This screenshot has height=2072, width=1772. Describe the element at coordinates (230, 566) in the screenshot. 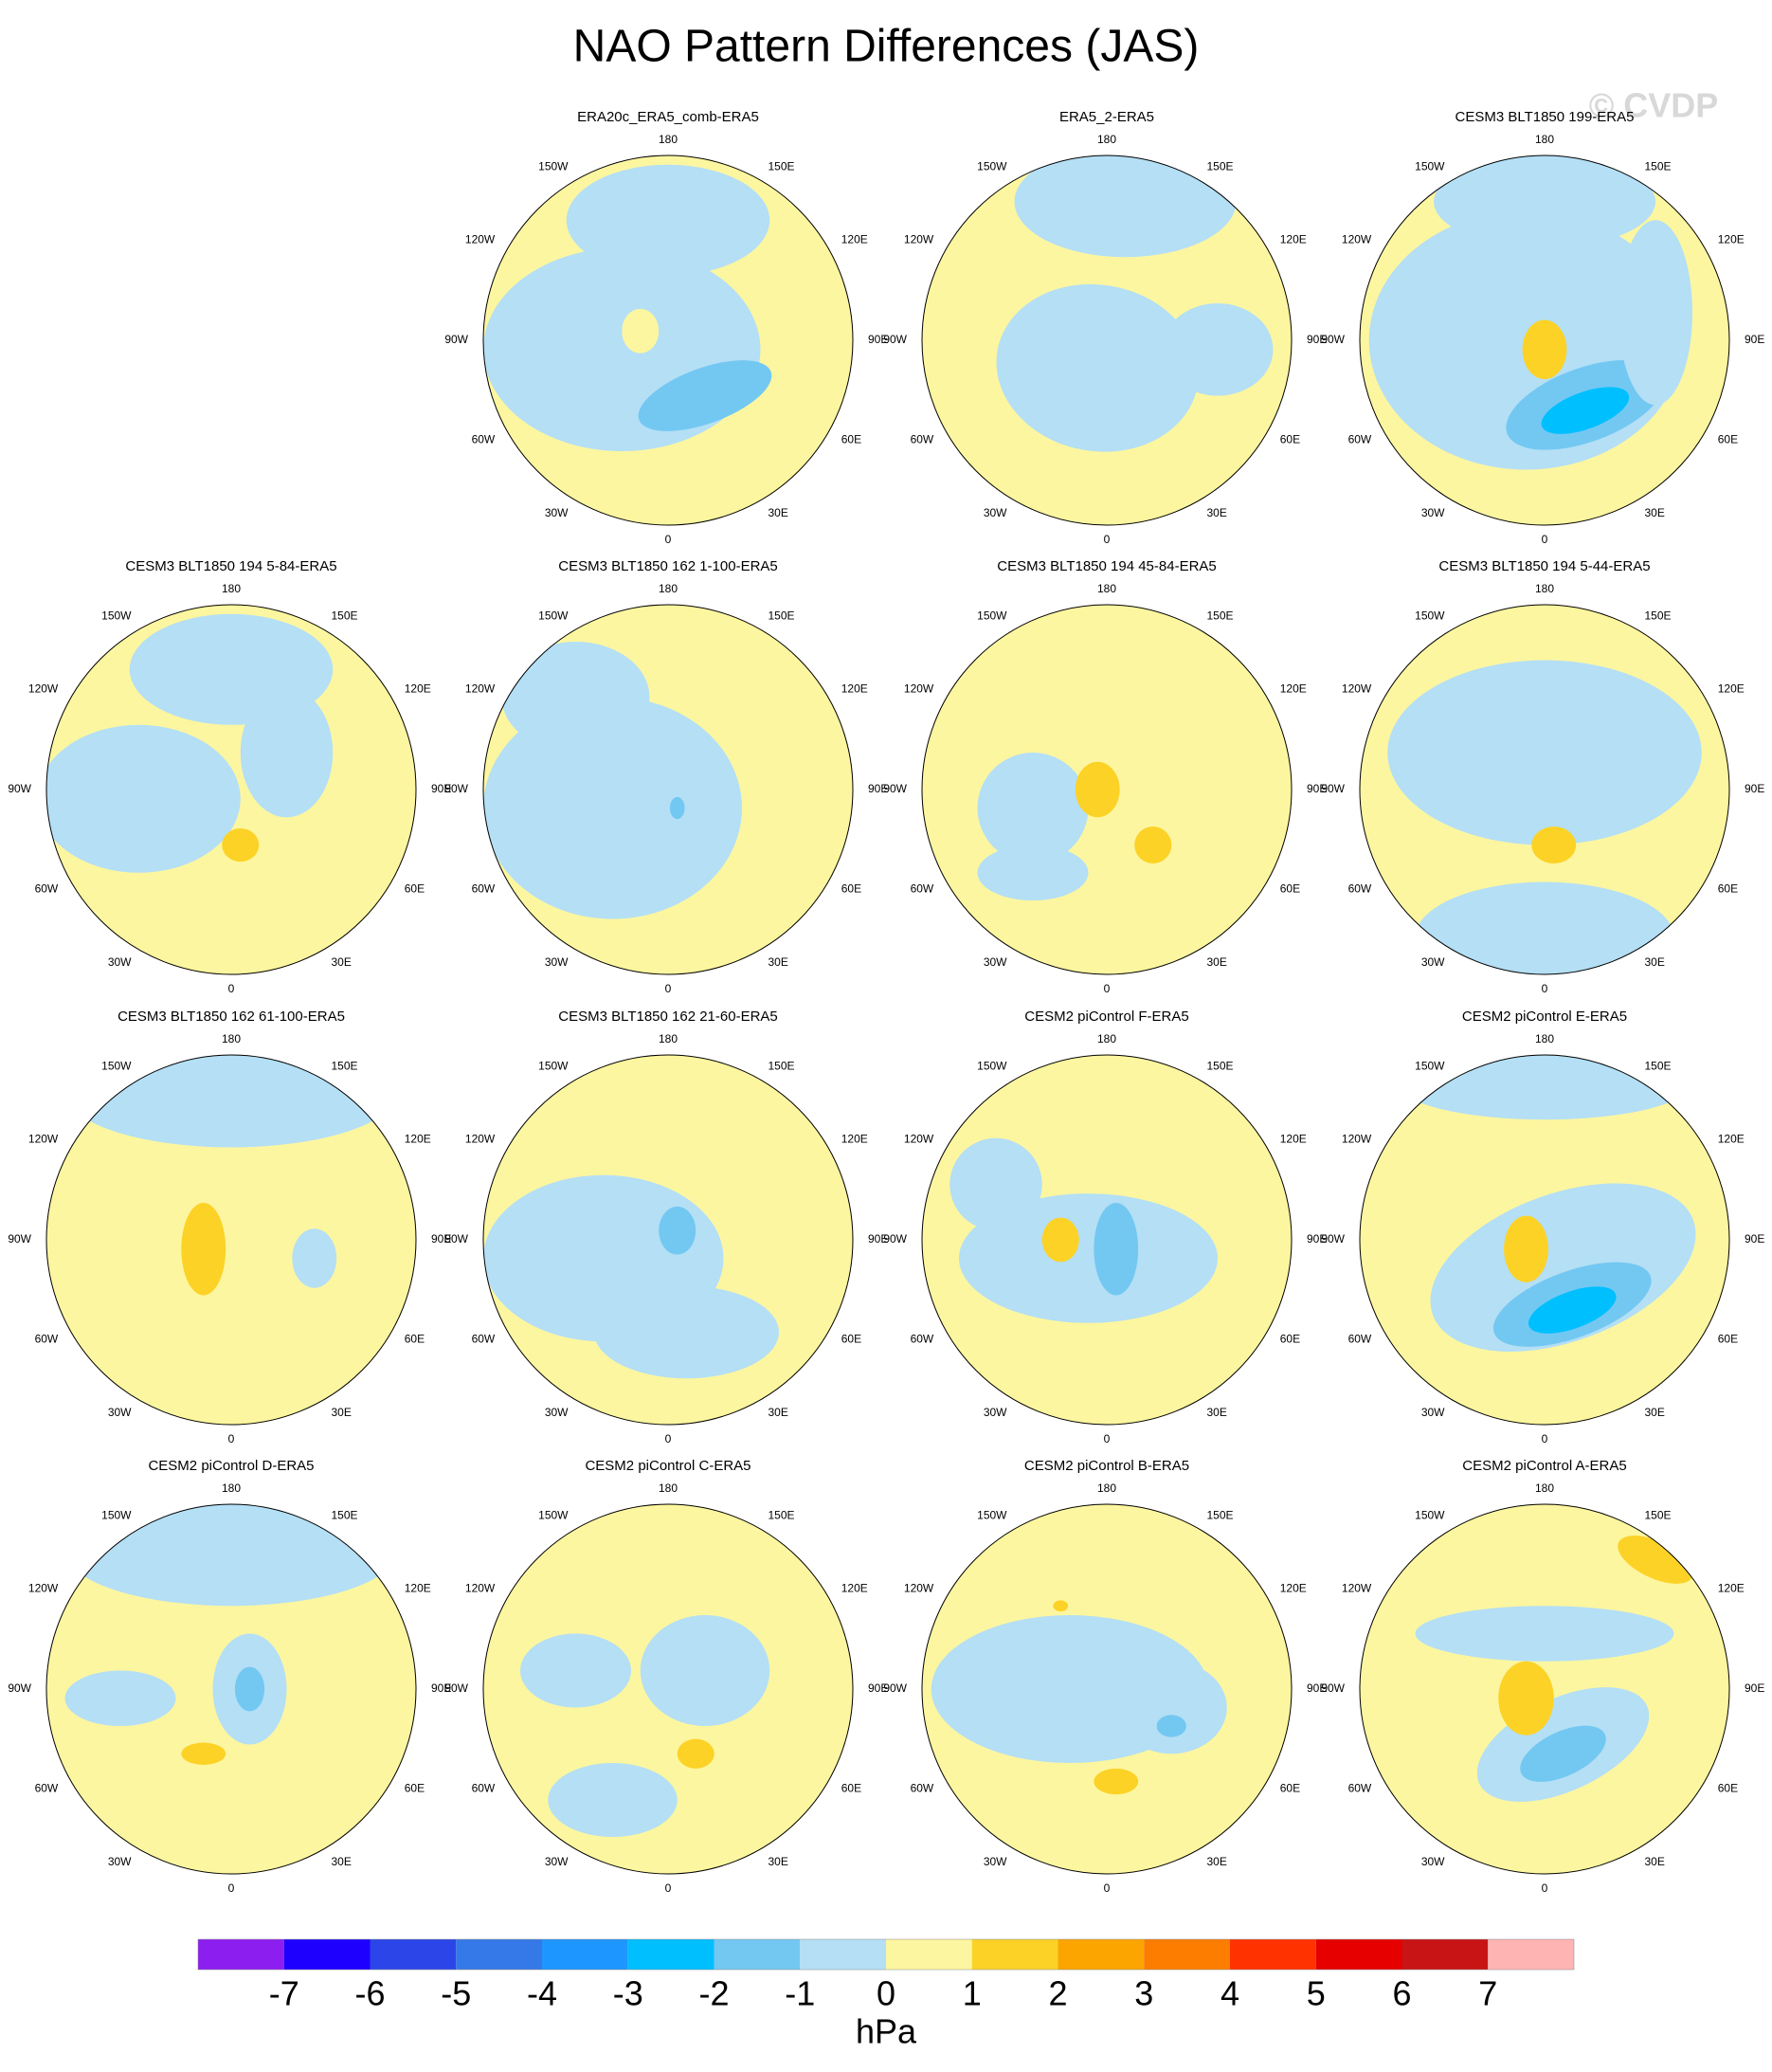

I see `panel-title: CESM3 BLT1850 194 5-84-ERA5` at that location.